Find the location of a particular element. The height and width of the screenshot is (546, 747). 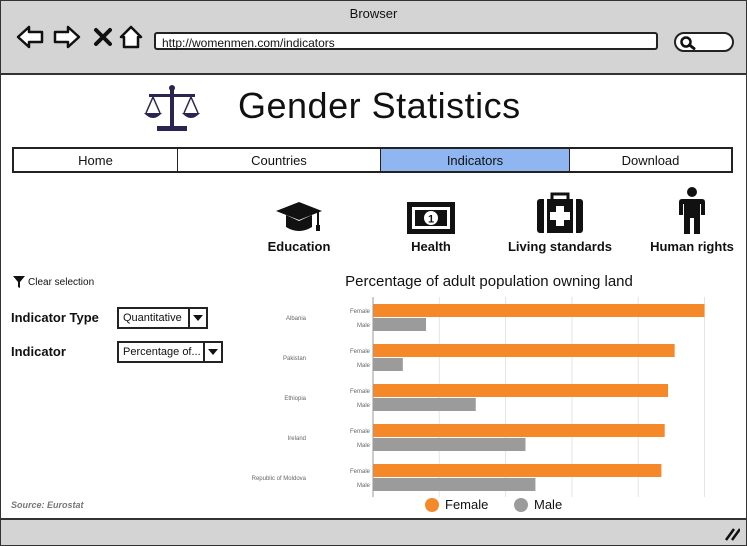

category-label: Albania is located at coordinates (296, 319).